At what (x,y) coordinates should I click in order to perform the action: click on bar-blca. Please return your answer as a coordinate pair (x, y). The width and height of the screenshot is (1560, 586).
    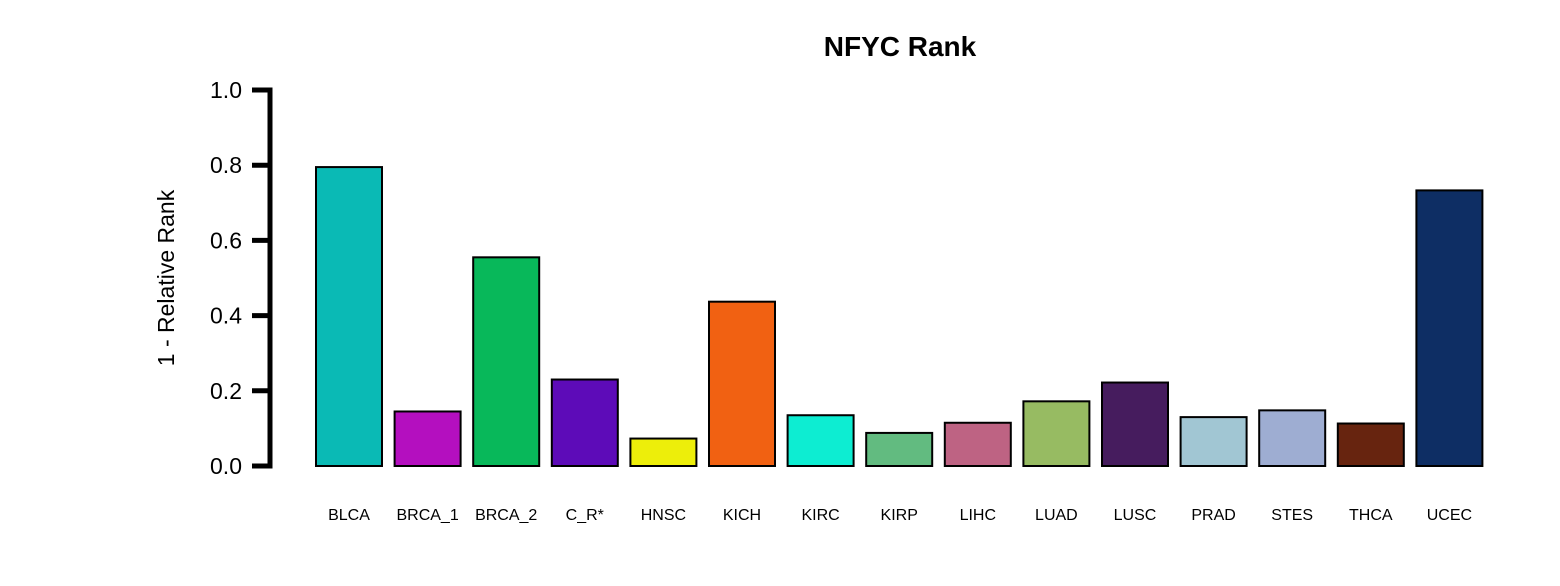
    Looking at the image, I should click on (349, 317).